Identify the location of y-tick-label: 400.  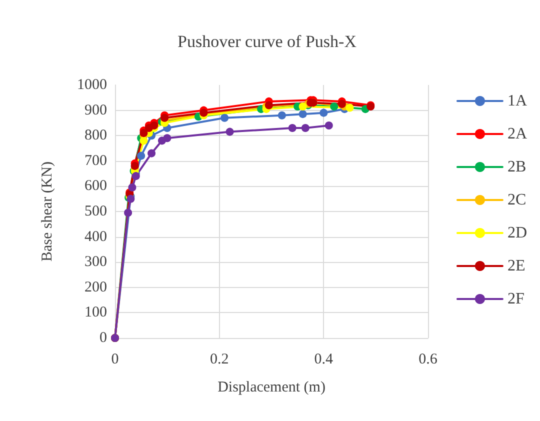
(95, 236).